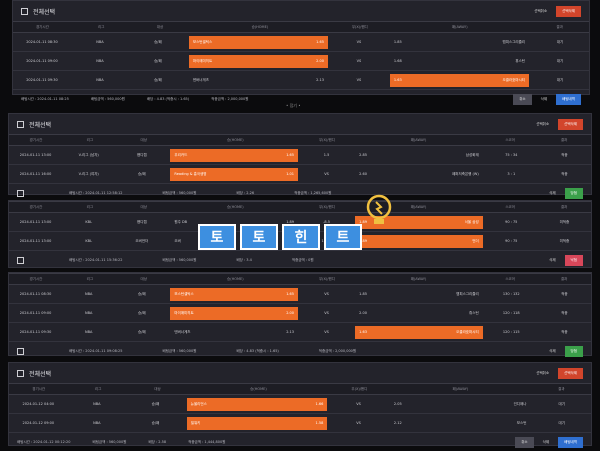 The width and height of the screenshot is (600, 451). Describe the element at coordinates (234, 174) in the screenshot. I see `home-pick: Reading & 흥국생명 1.01` at that location.